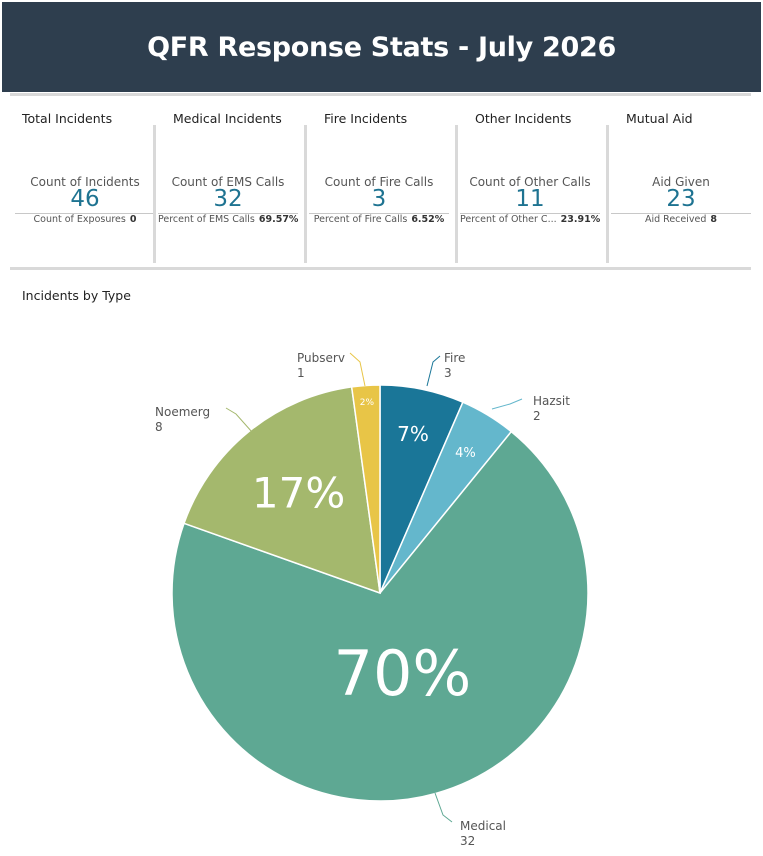 This screenshot has width=763, height=856. What do you see at coordinates (659, 118) in the screenshot?
I see `kpi-heading: Mutual Aid` at bounding box center [659, 118].